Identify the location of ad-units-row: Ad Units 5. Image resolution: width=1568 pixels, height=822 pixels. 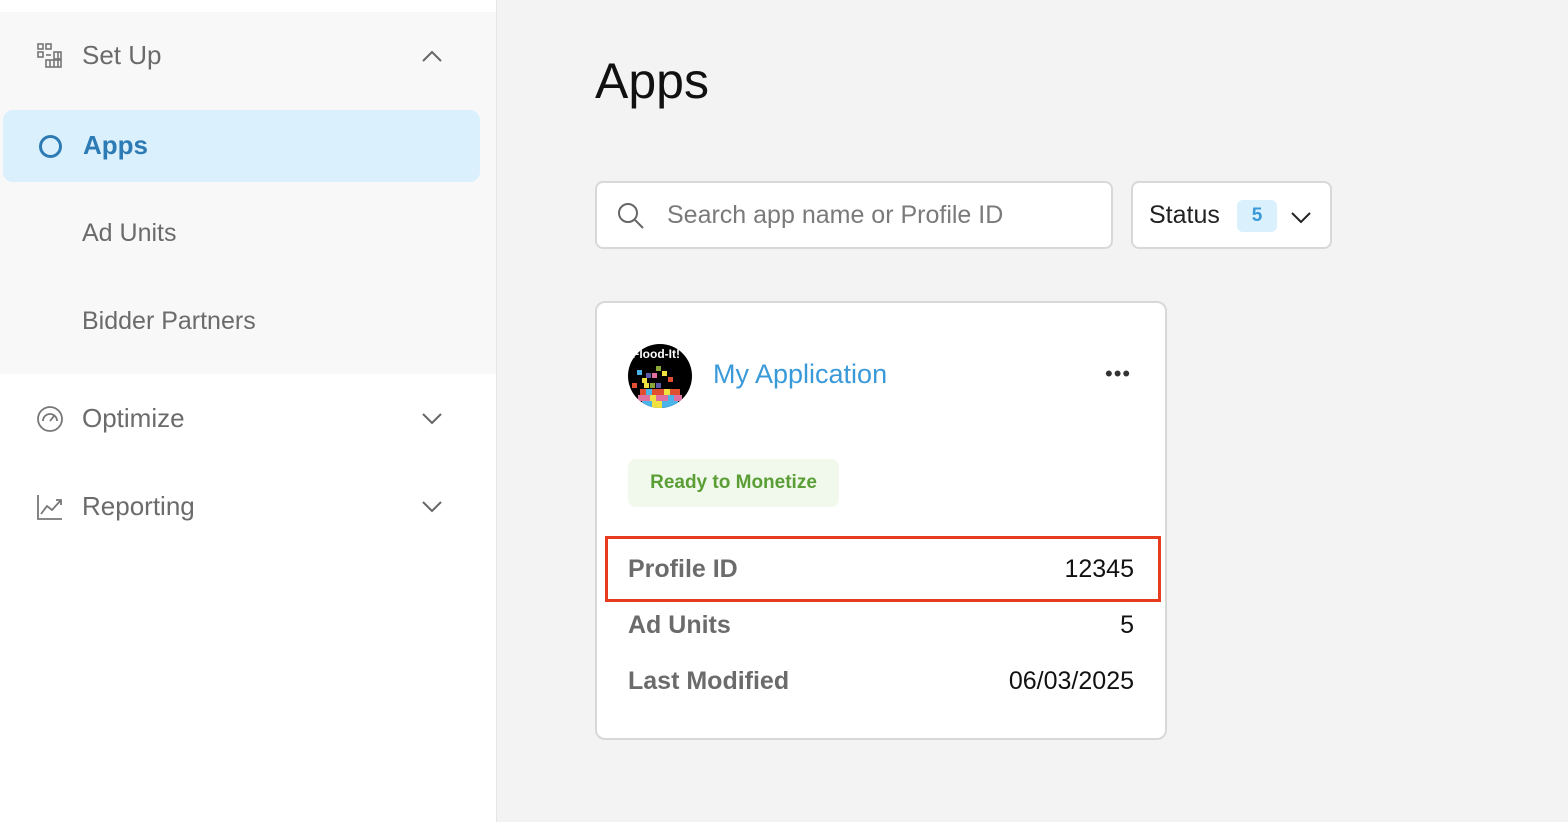
(881, 625).